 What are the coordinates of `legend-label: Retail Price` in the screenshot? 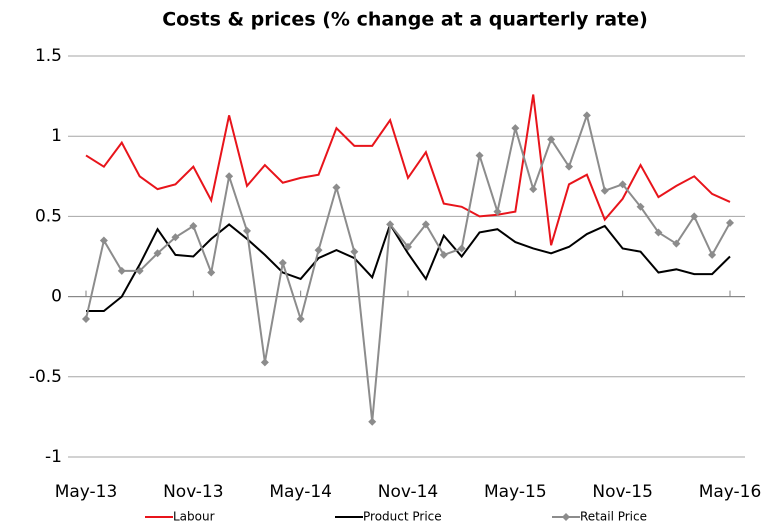 It's located at (613, 517).